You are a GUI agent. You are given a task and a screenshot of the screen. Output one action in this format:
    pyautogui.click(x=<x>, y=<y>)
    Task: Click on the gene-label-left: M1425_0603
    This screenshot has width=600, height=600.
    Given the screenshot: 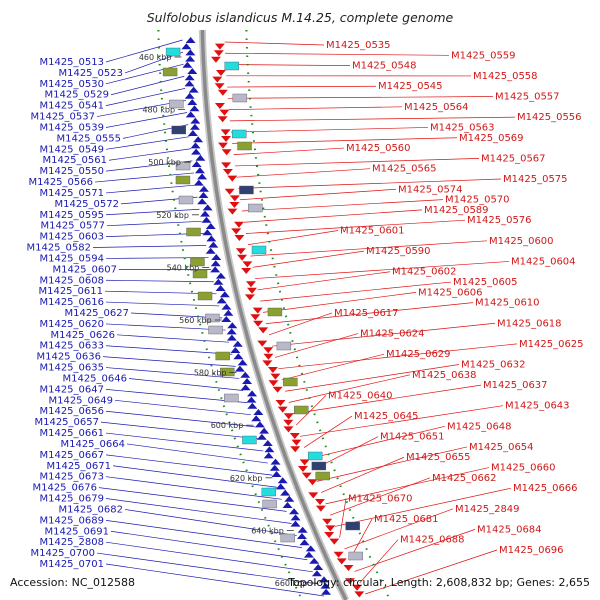 What is the action you would take?
    pyautogui.click(x=71, y=237)
    